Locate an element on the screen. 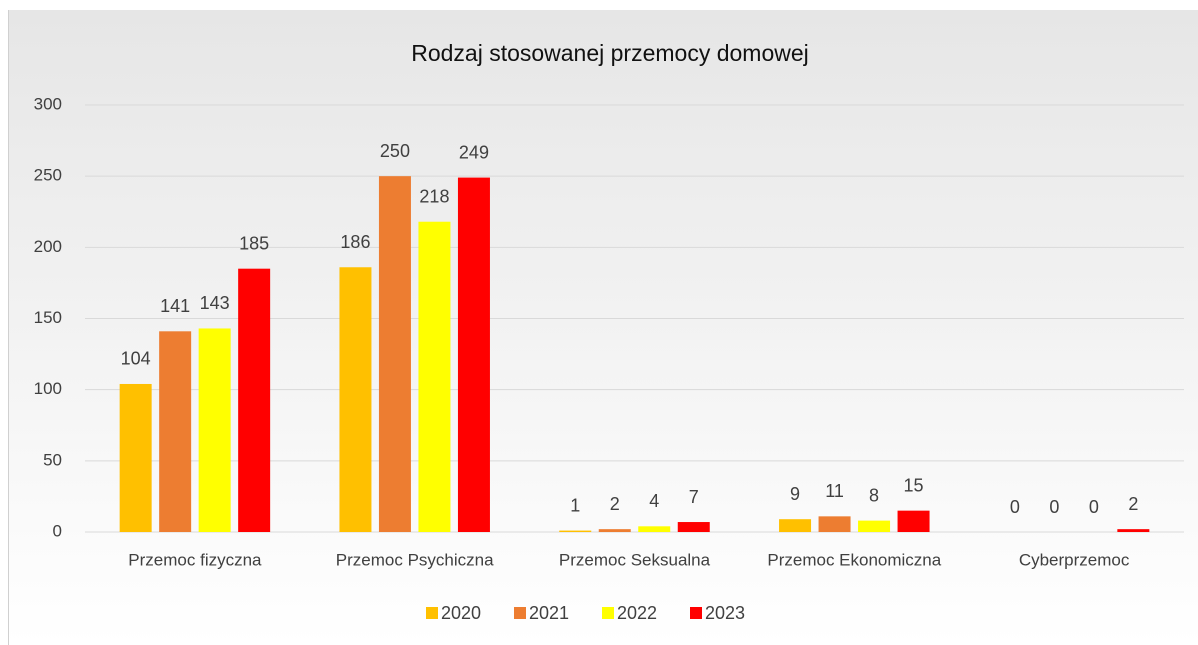 The image size is (1198, 645). data-label: 143 is located at coordinates (215, 303).